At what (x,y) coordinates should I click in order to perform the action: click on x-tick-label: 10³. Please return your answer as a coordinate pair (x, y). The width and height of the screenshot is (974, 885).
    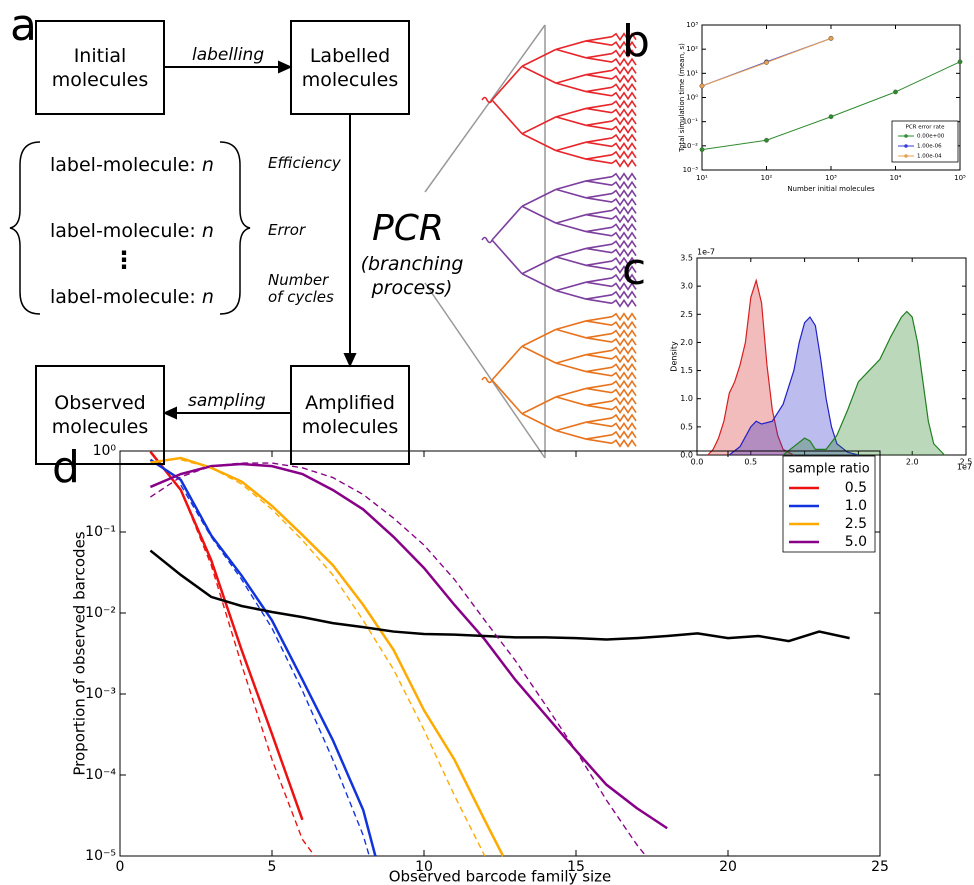
    Looking at the image, I should click on (831, 178).